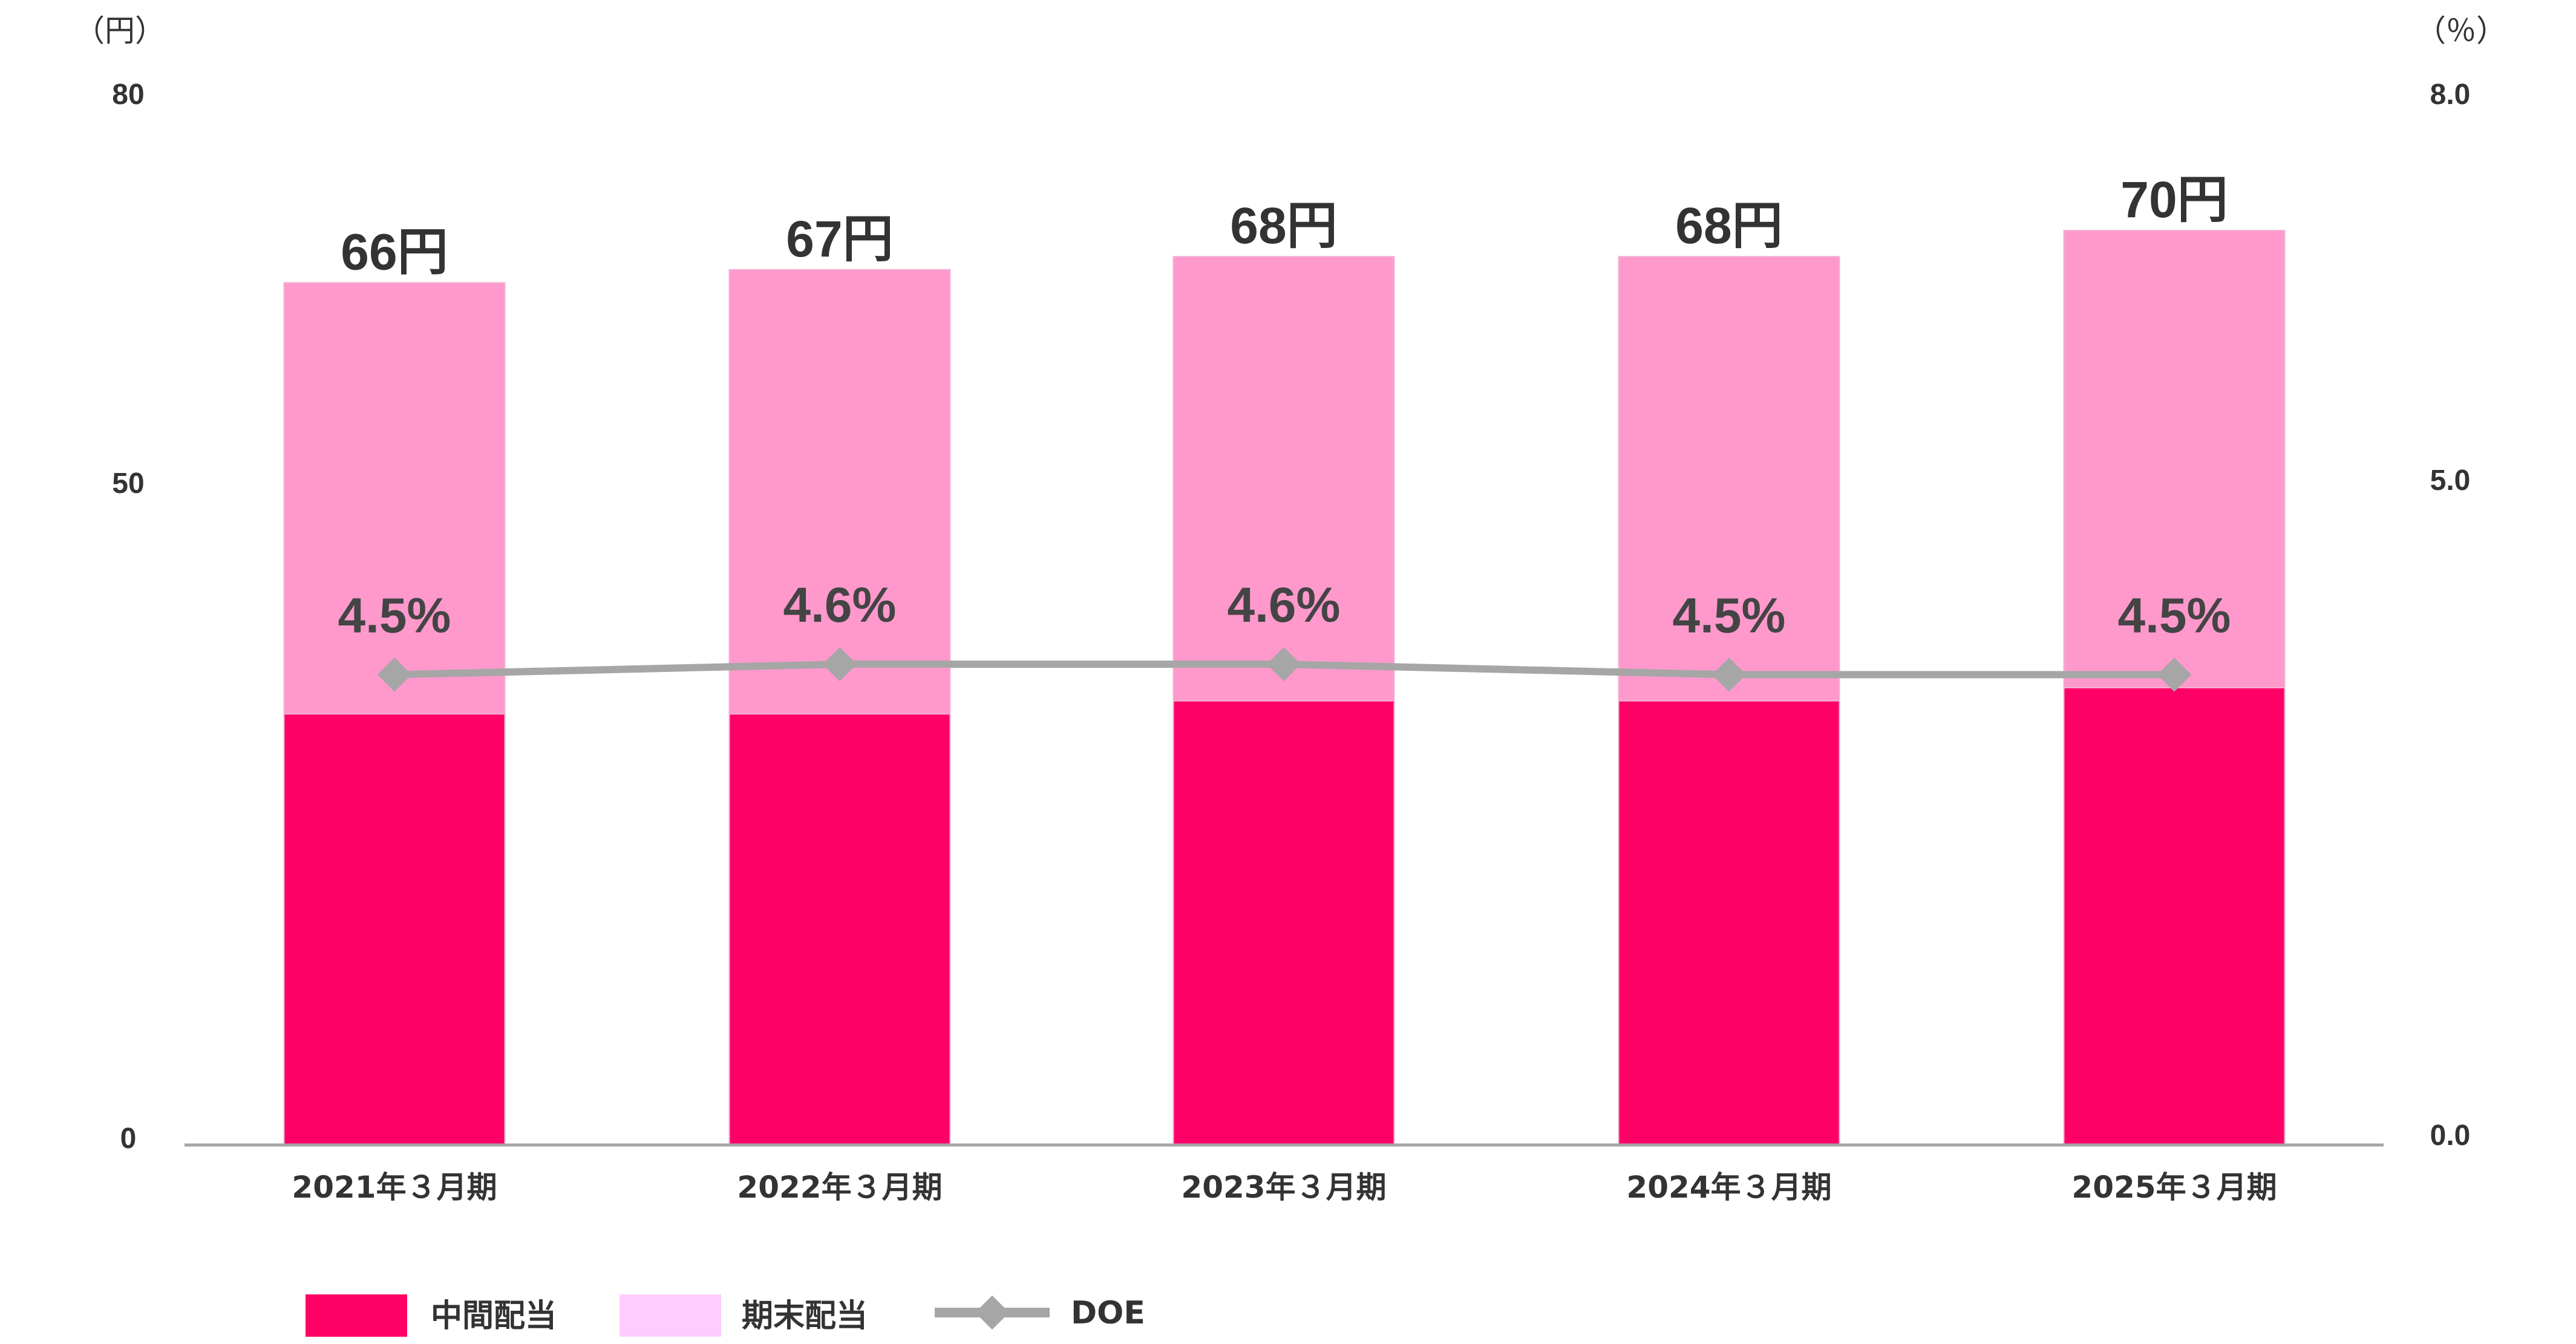  I want to click on category-label: 2023年３月期, so click(1283, 1187).